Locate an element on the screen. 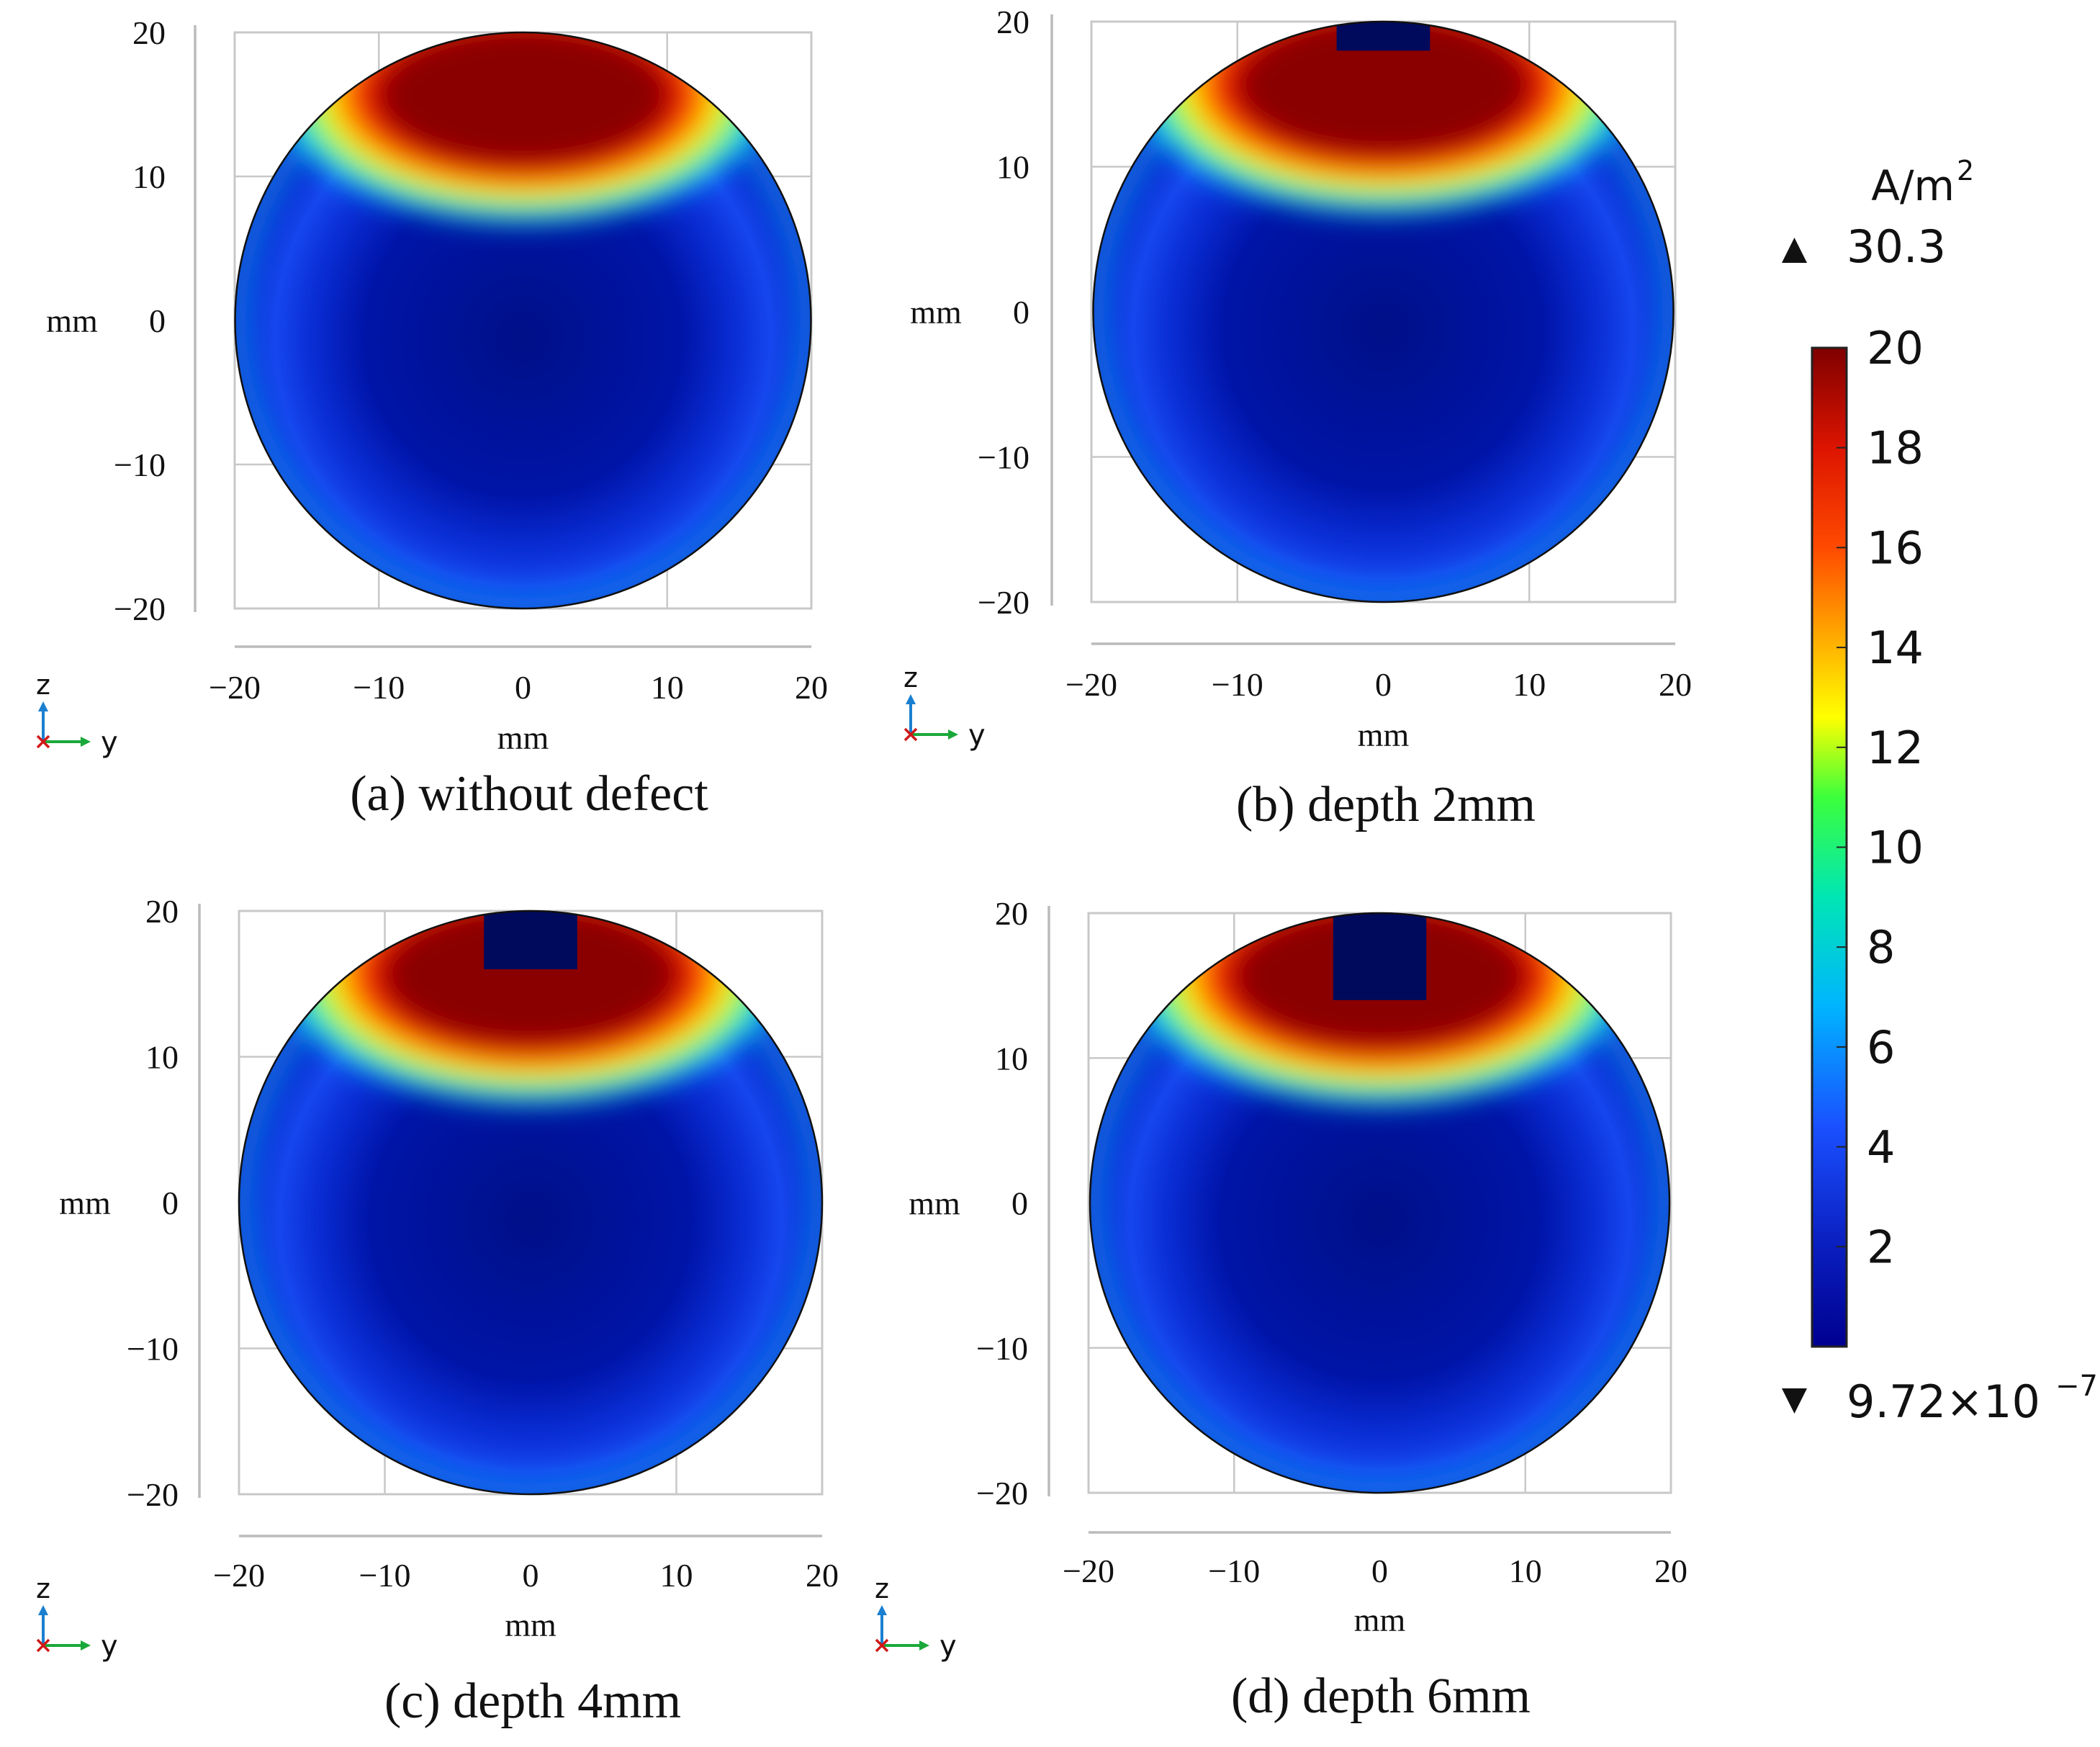 The width and height of the screenshot is (2100, 1747). max-indicator-icon is located at coordinates (1795, 250).